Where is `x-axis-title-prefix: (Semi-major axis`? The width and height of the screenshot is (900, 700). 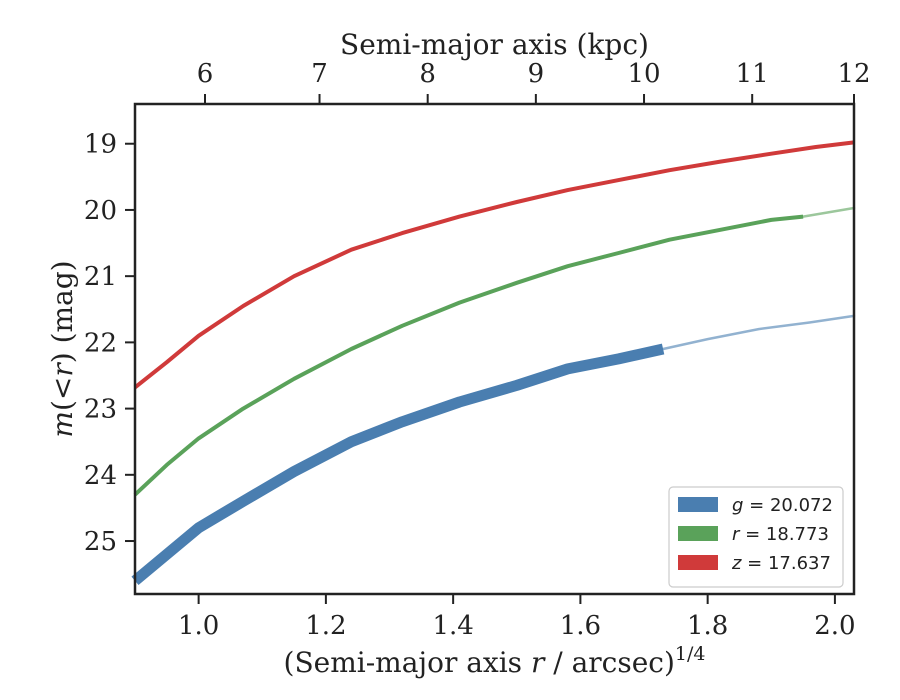 x-axis-title-prefix: (Semi-major axis is located at coordinates (407, 662).